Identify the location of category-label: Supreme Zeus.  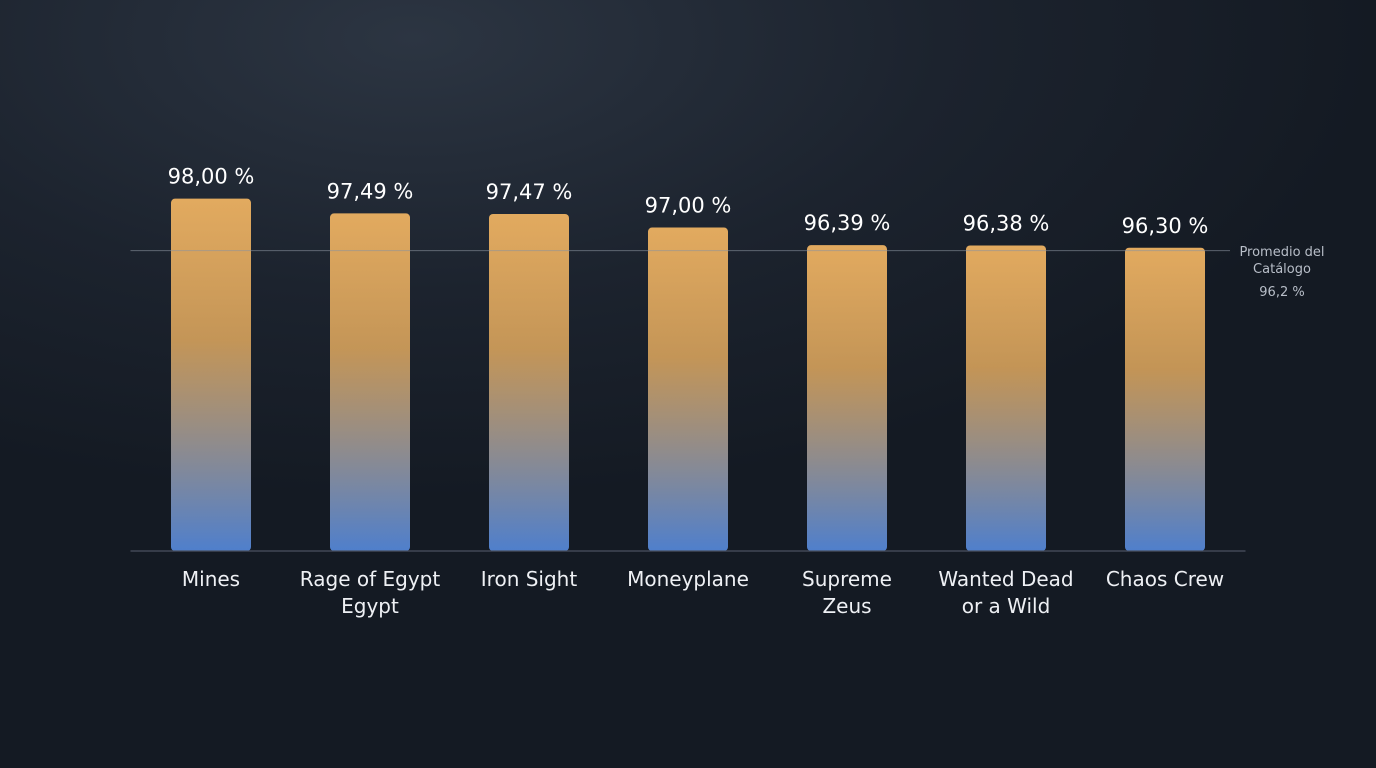
(847, 592).